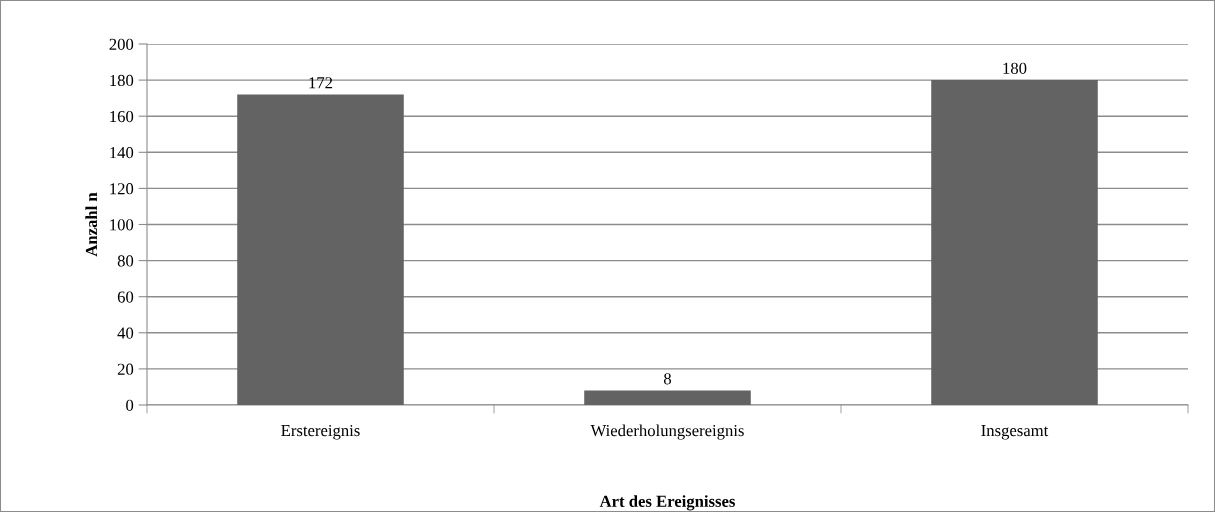 The image size is (1215, 512). What do you see at coordinates (667, 379) in the screenshot?
I see `data-label: 8` at bounding box center [667, 379].